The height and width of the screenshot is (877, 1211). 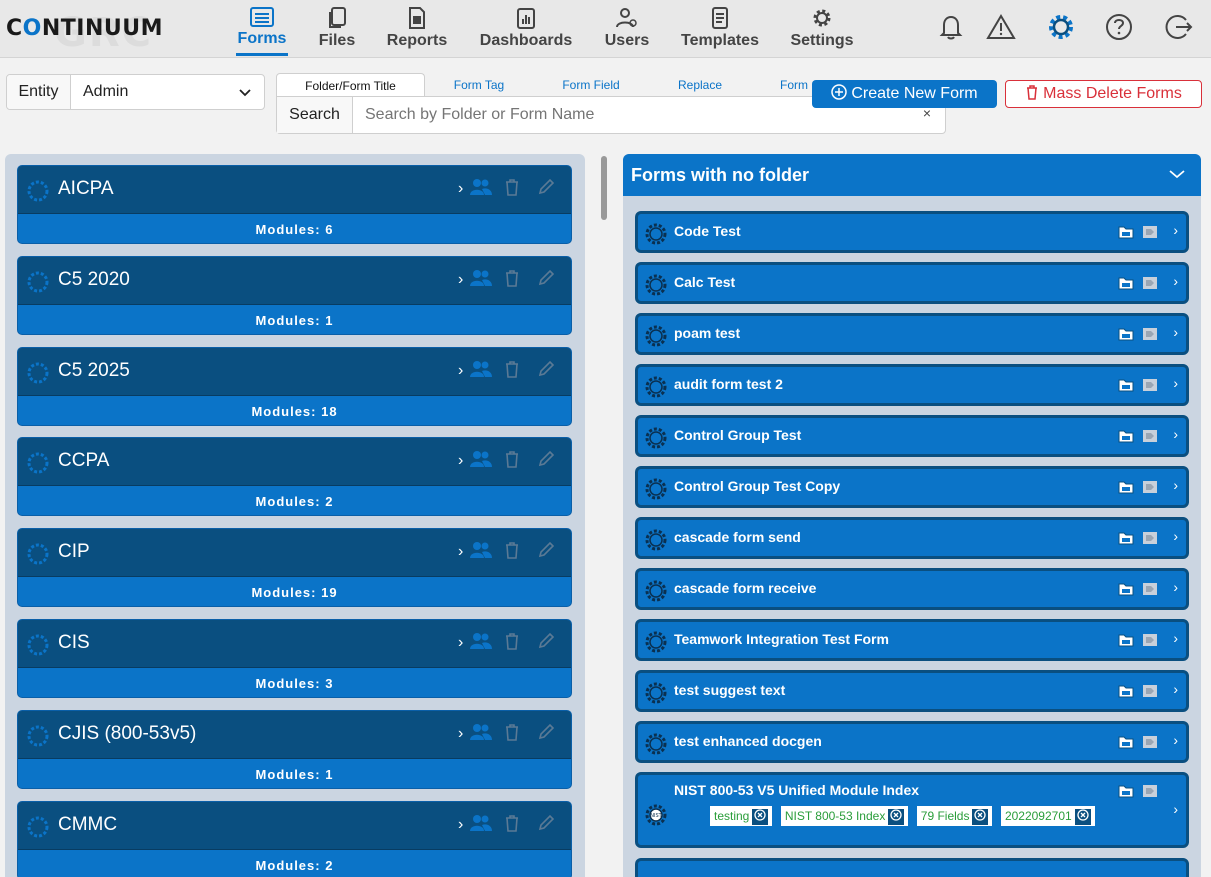 I want to click on clear-search-icon: ×, so click(x=926, y=113).